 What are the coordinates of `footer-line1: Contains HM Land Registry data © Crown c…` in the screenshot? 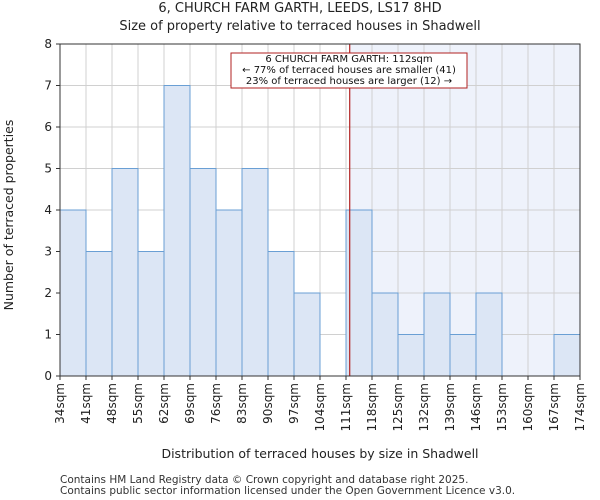 It's located at (264, 480).